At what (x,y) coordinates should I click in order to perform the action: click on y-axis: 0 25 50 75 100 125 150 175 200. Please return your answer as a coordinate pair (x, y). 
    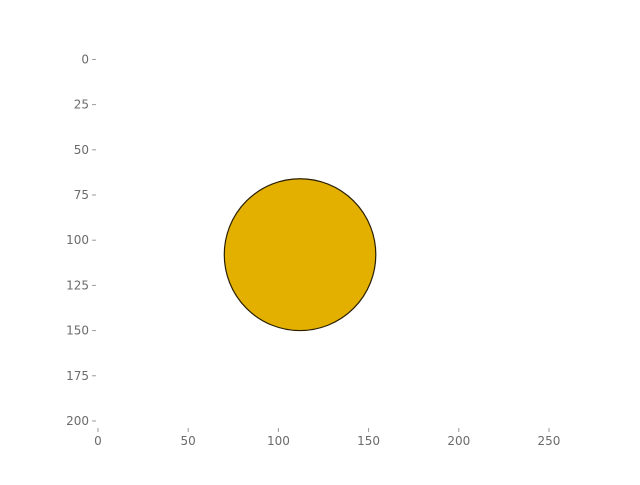
    Looking at the image, I should click on (81, 240).